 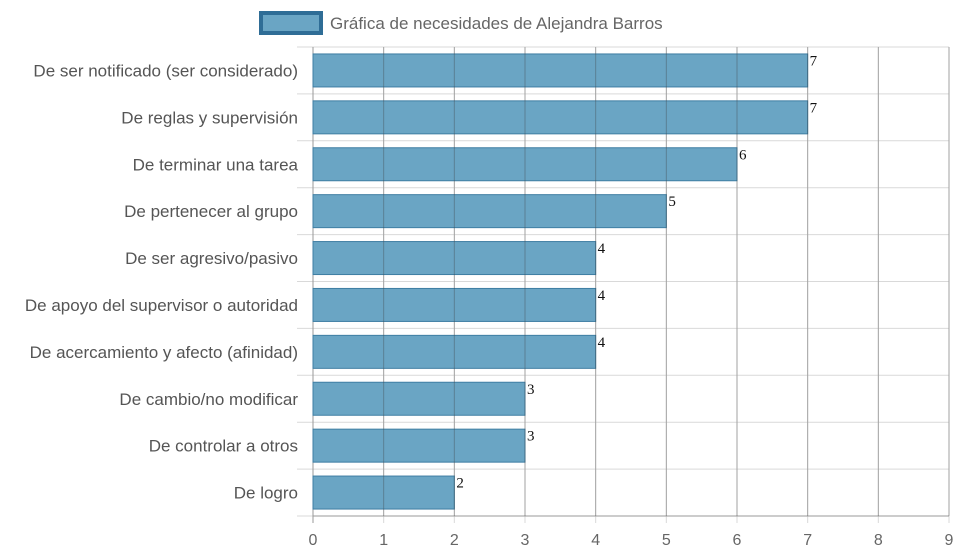 I want to click on category-label: De apoyo del supervisor o autoridad, so click(x=161, y=305).